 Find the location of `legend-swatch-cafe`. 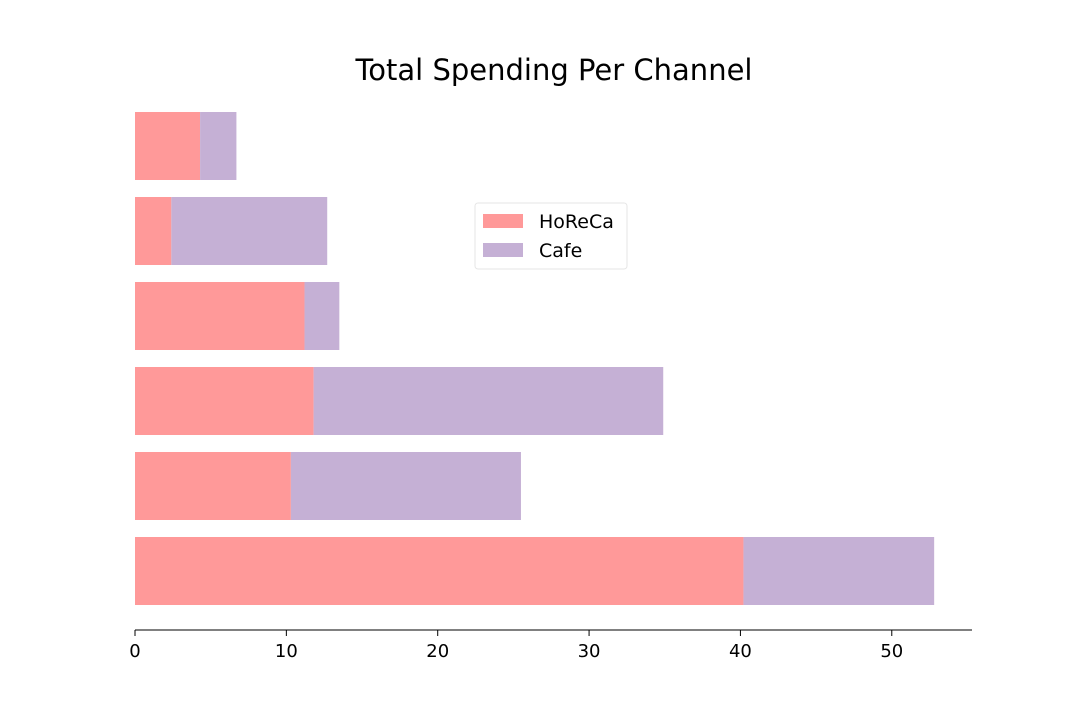

legend-swatch-cafe is located at coordinates (503, 250).